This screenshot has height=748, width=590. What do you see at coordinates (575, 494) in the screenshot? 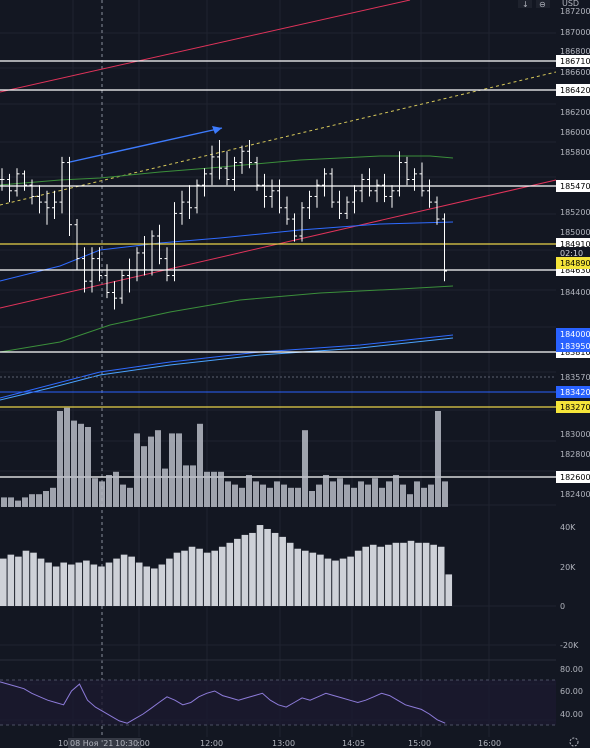
I see `price-tick-182400: 182400` at bounding box center [575, 494].